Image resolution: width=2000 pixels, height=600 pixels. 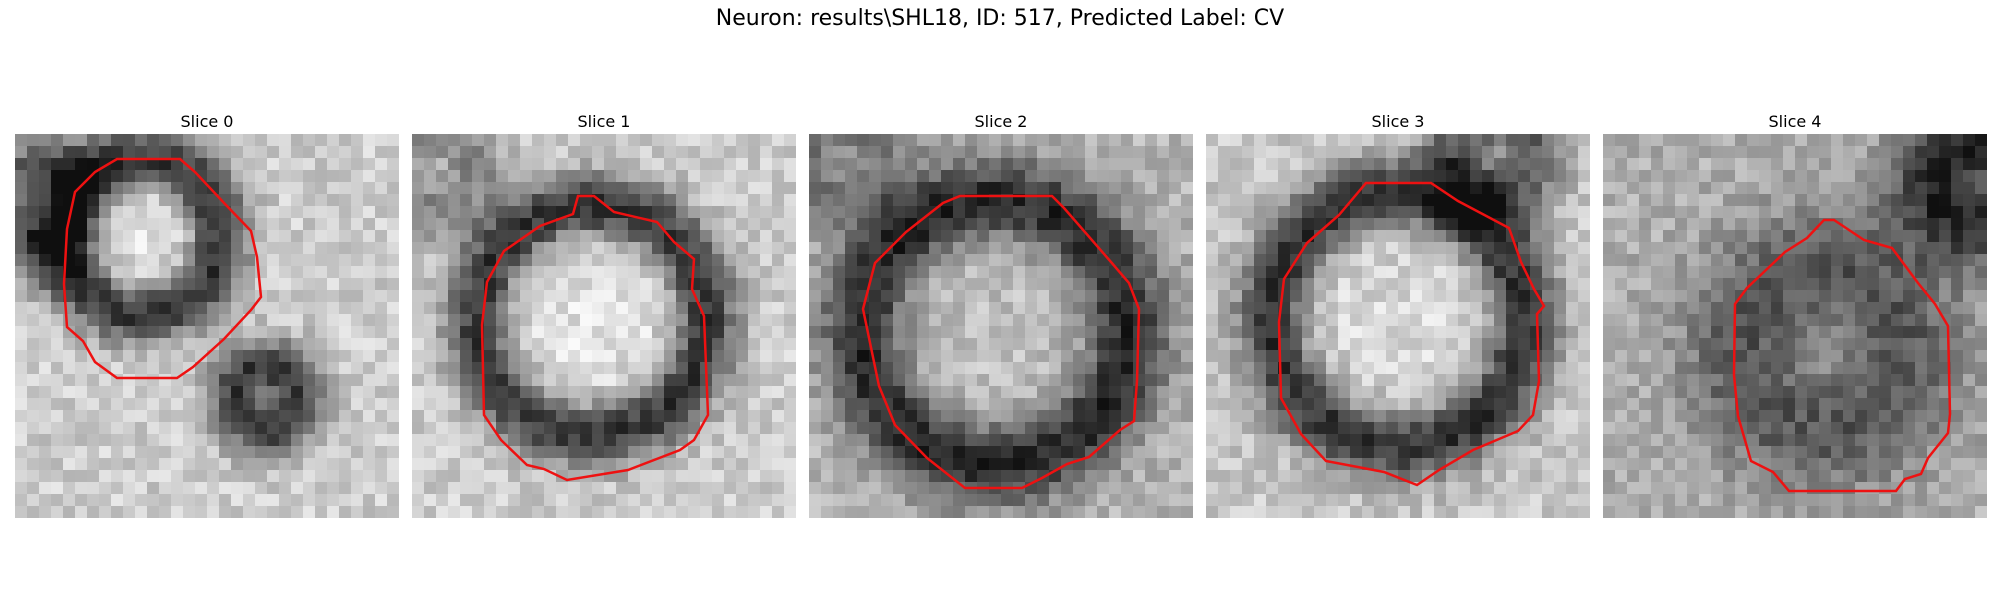 I want to click on slice-title: Slice 2, so click(x=1001, y=121).